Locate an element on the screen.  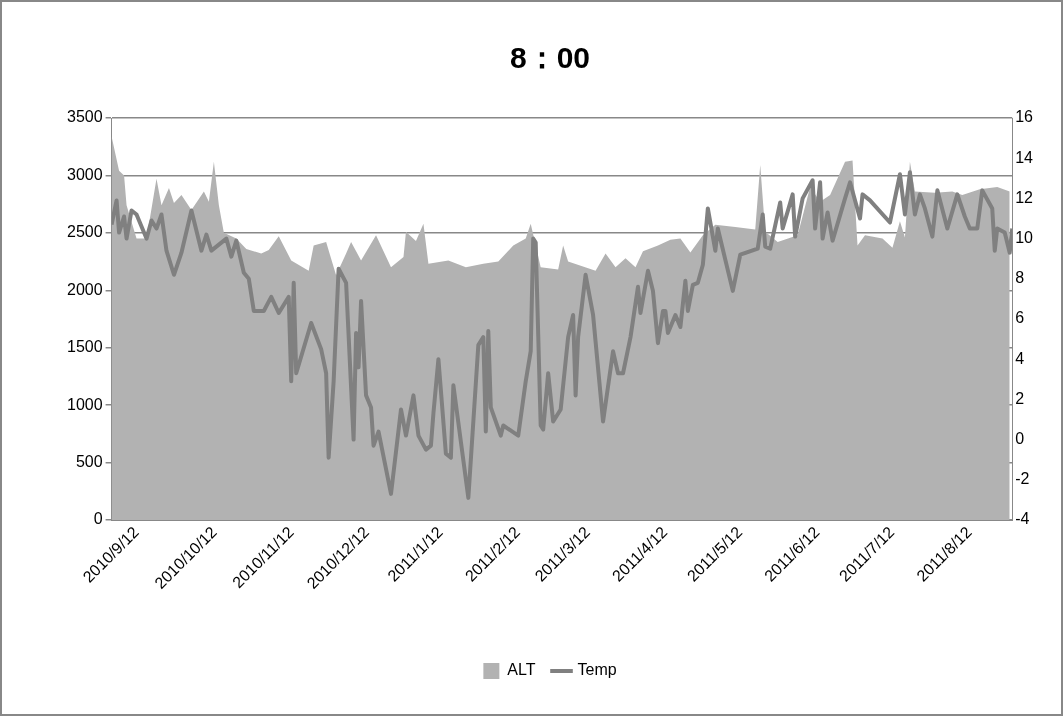
y-tick-label: 3500 is located at coordinates (85, 117).